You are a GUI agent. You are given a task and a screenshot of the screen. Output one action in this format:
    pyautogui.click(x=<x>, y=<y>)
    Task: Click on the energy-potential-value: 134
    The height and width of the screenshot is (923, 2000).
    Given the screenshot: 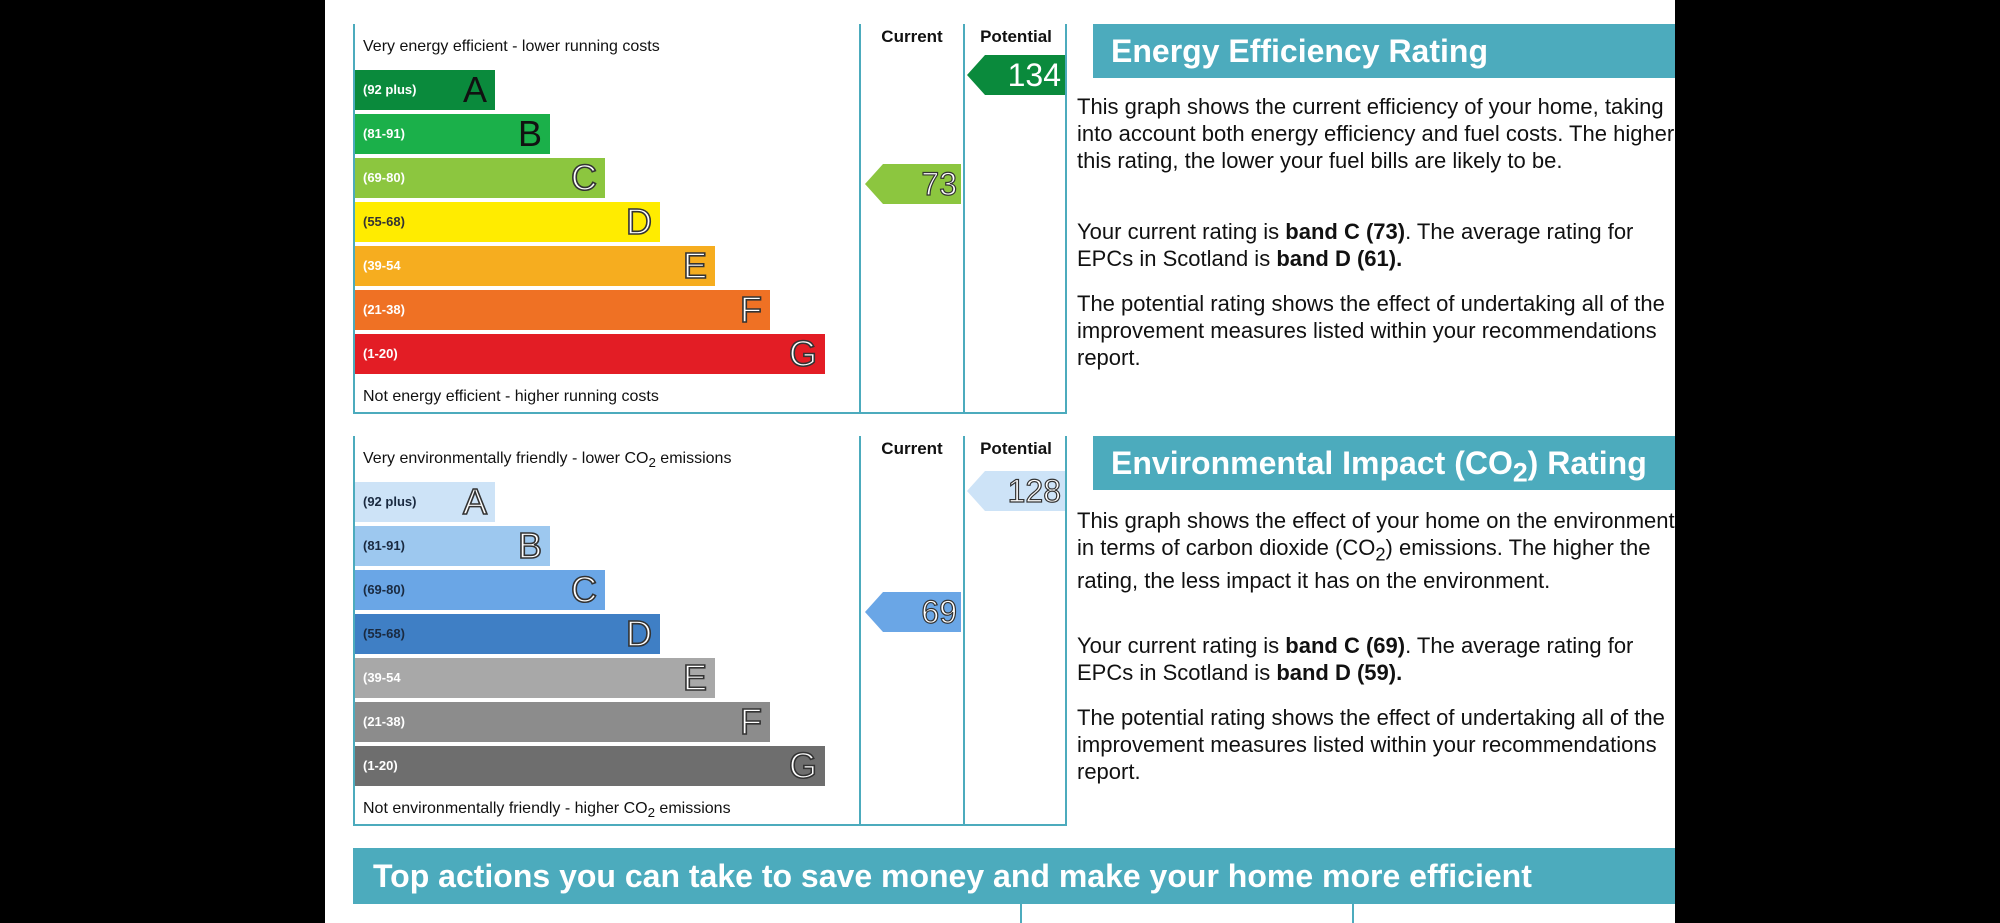 What is the action you would take?
    pyautogui.click(x=1034, y=75)
    